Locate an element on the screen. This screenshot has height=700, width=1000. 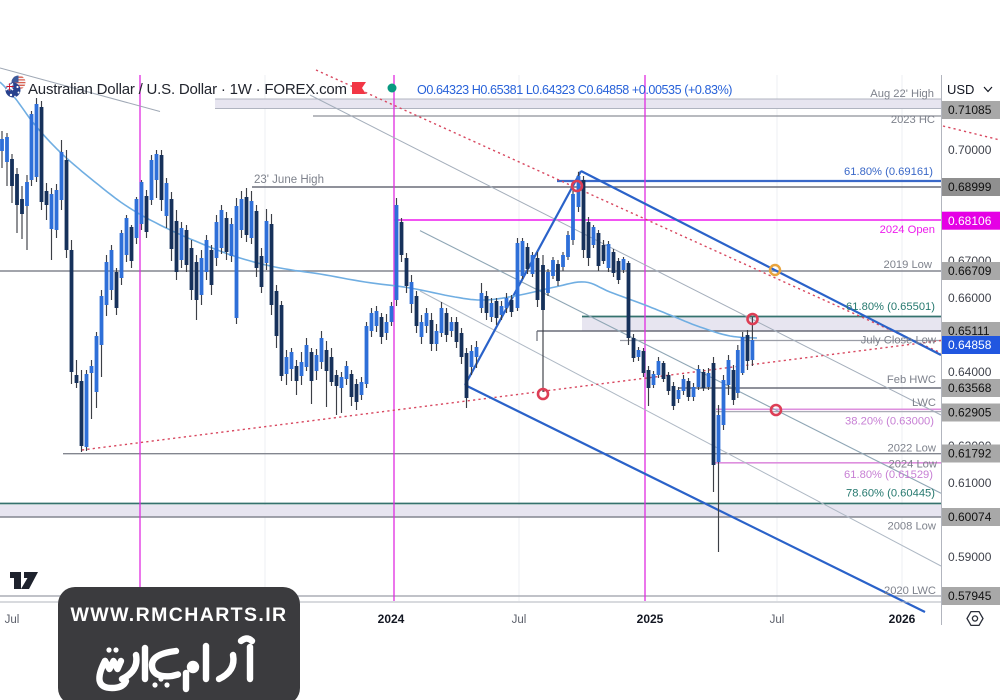
svg-text: 0.70000 is located at coordinates (970, 150).